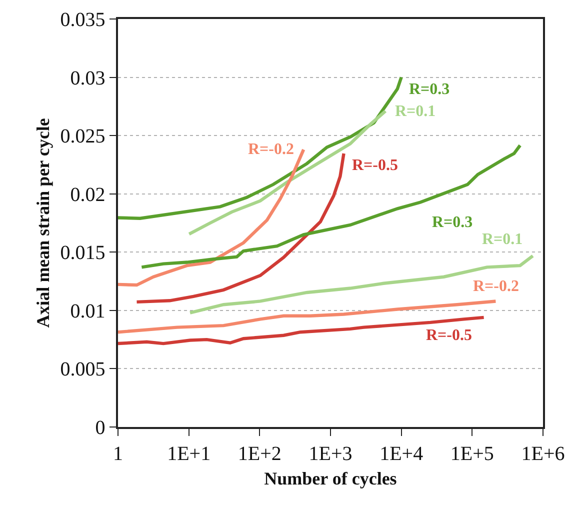 This screenshot has width=576, height=507. What do you see at coordinates (88, 78) in the screenshot?
I see `y-tick-label: 0.03` at bounding box center [88, 78].